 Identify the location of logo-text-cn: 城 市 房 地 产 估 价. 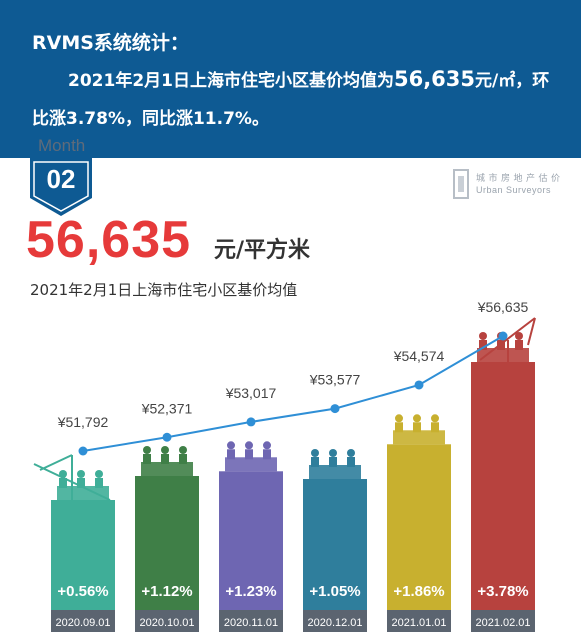
(518, 178).